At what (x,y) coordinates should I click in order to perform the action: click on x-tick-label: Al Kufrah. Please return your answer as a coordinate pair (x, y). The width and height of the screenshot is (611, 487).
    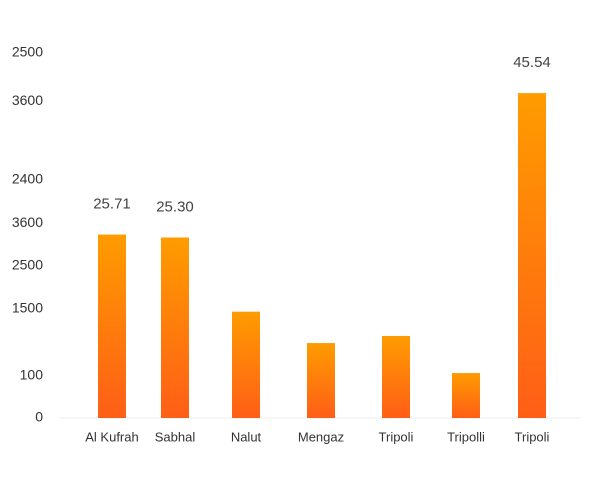
    Looking at the image, I should click on (111, 436).